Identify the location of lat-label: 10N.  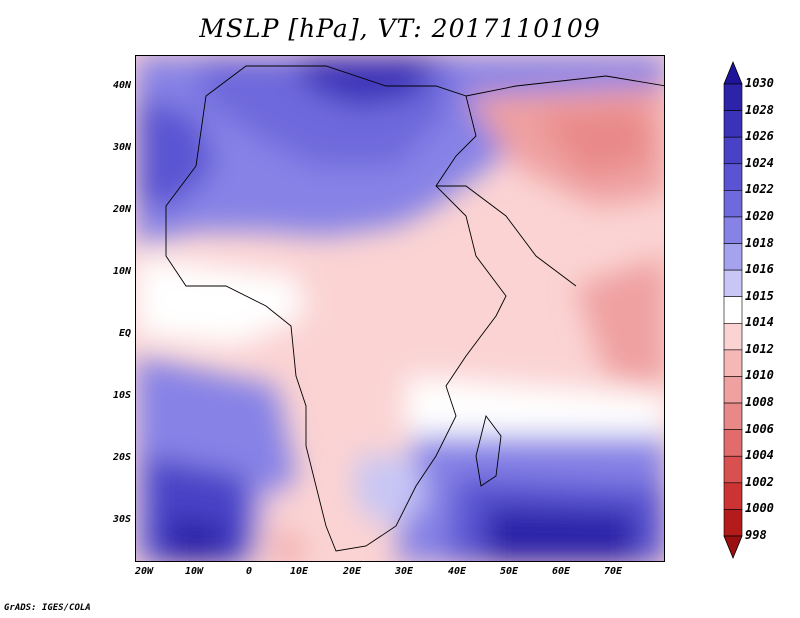
(121, 271).